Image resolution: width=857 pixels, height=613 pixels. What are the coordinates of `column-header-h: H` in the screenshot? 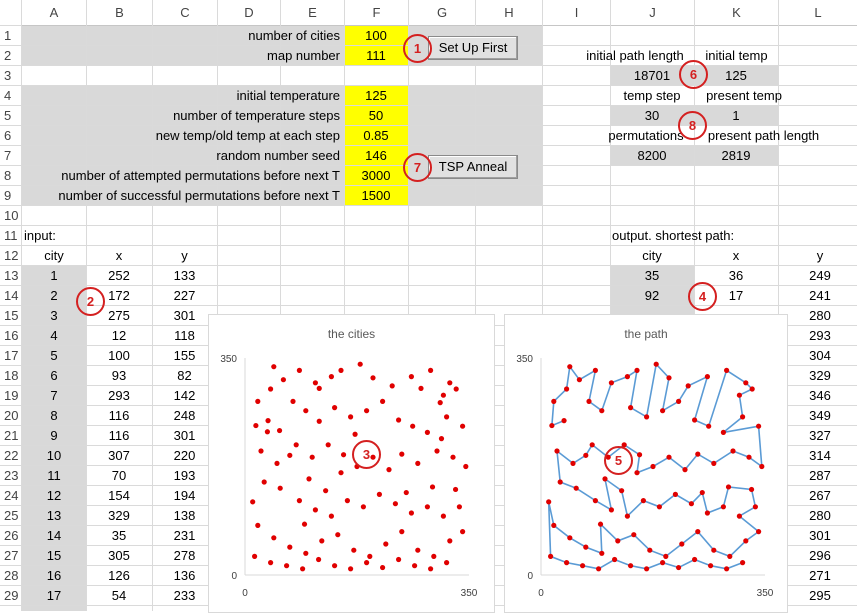 It's located at (509, 13).